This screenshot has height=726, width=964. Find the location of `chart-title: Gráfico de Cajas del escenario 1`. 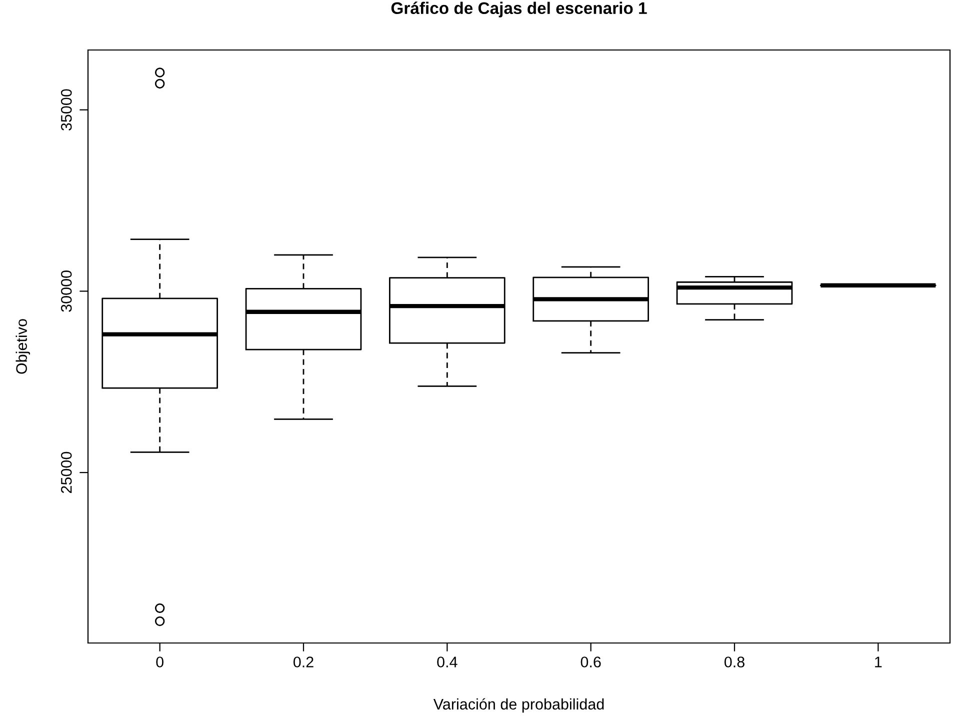

chart-title: Gráfico de Cajas del escenario 1 is located at coordinates (519, 10).